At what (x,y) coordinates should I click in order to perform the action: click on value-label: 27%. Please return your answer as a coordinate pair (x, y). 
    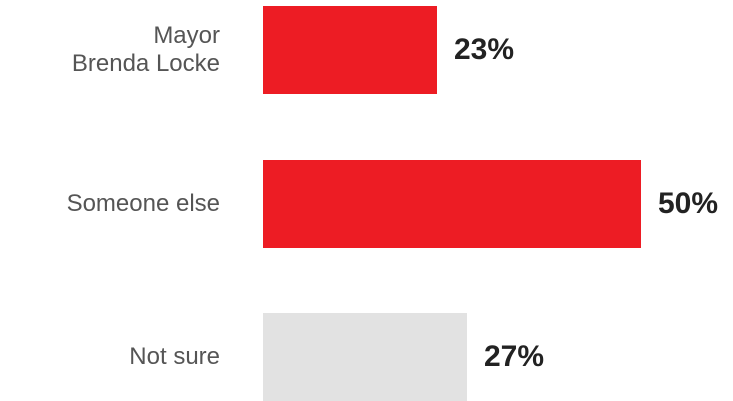
    Looking at the image, I should click on (514, 356).